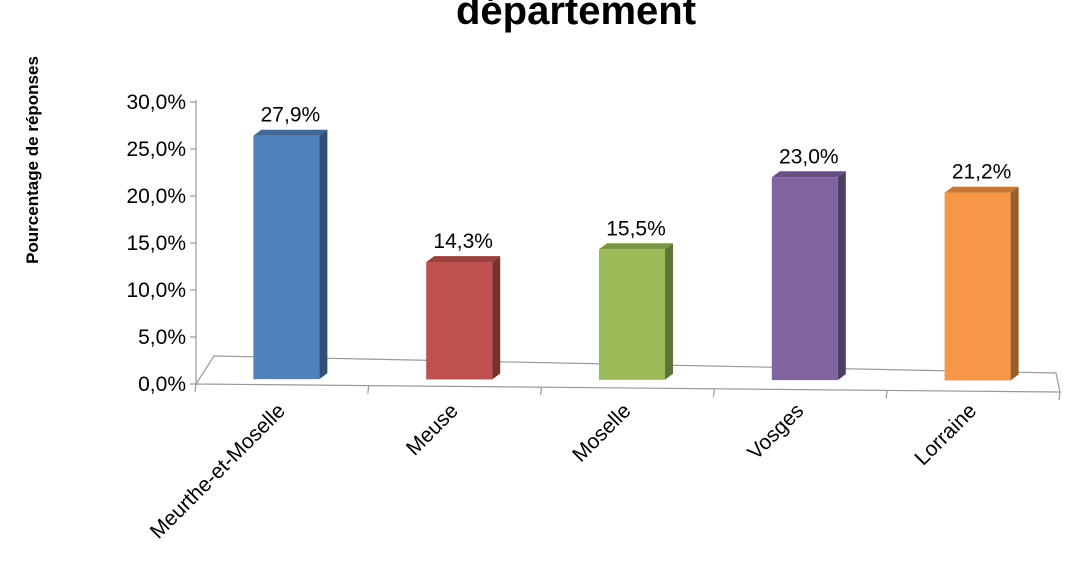  I want to click on category-label: Meuse, so click(432, 429).